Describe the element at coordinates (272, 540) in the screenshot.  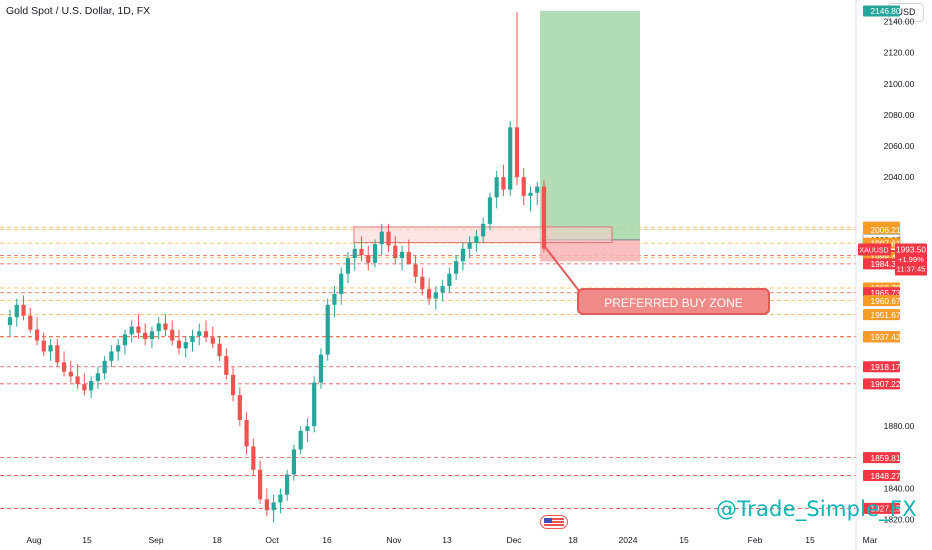
I see `time-tick-label: Oct` at that location.